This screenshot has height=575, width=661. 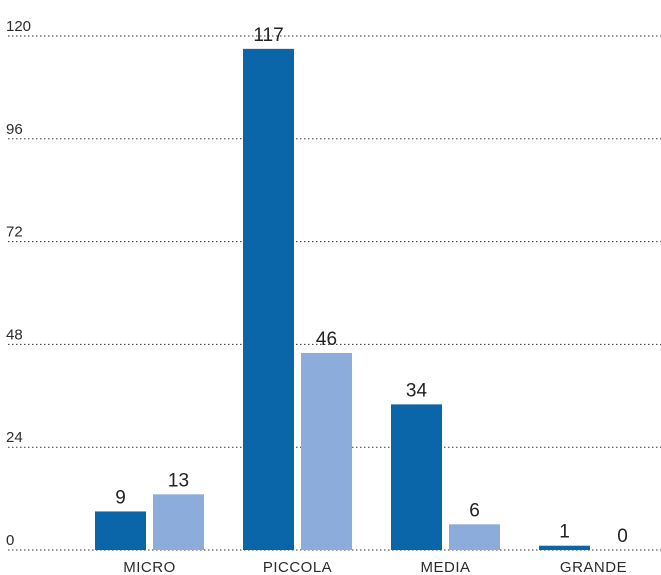 What do you see at coordinates (593, 567) in the screenshot?
I see `x-tick-label-grande: GRANDE` at bounding box center [593, 567].